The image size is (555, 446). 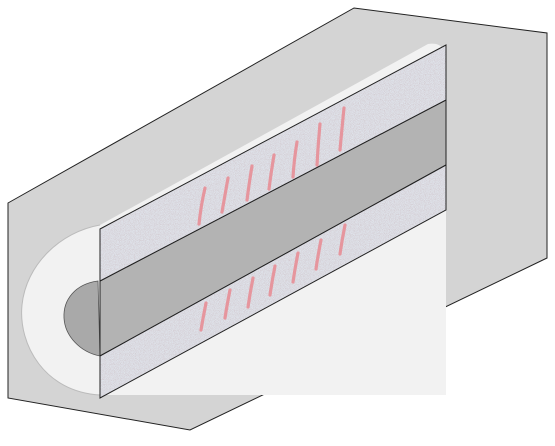 What do you see at coordinates (82, 318) in the screenshot?
I see `bore-recess` at bounding box center [82, 318].